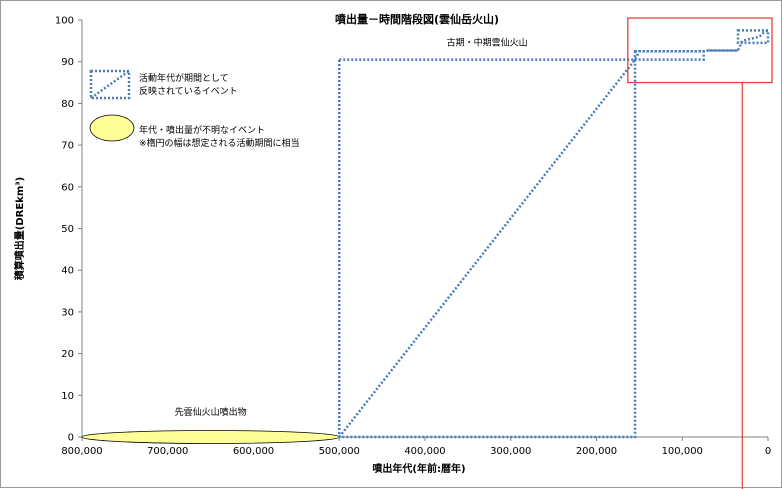  I want to click on x-tick-label: 500,000, so click(339, 451).